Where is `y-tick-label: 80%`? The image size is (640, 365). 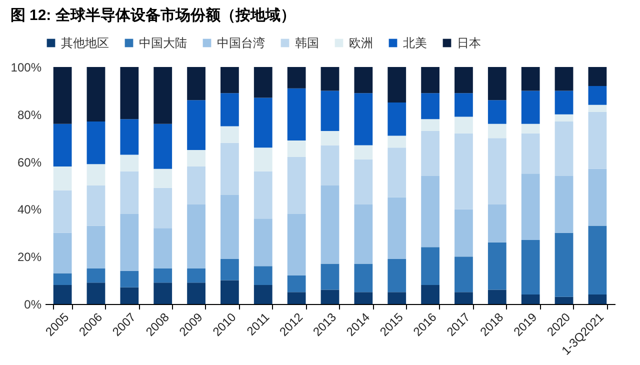
y-tick-label: 80% is located at coordinates (29, 115).